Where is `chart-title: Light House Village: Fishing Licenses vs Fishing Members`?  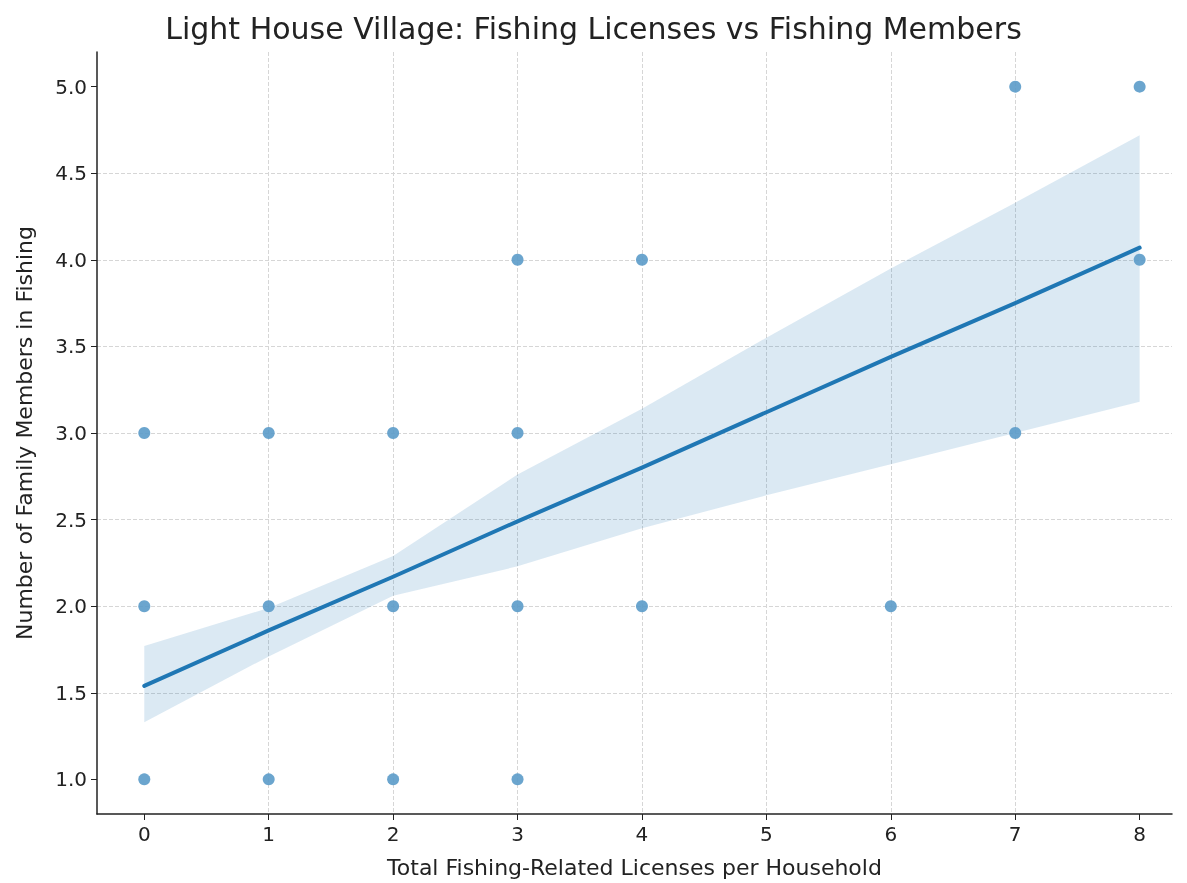
chart-title: Light House Village: Fishing Licenses vs Fishing Members is located at coordinates (593, 28).